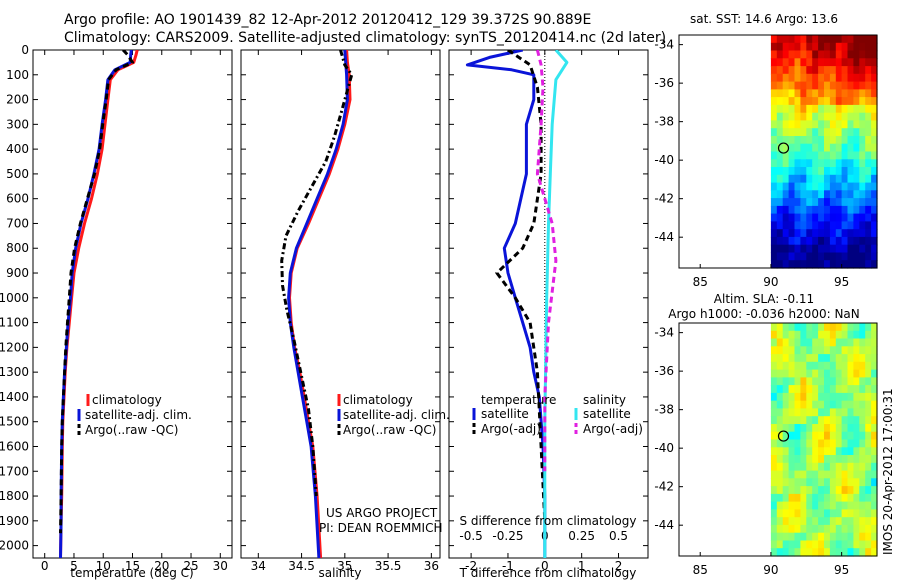 Image resolution: width=900 pixels, height=580 pixels. What do you see at coordinates (103, 566) in the screenshot?
I see `x-tick-label: 10` at bounding box center [103, 566].